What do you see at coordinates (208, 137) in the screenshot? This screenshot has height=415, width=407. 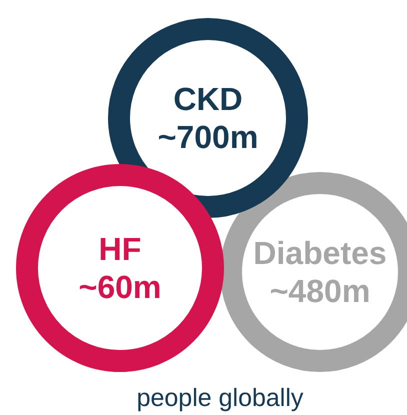 I see `data-label: ~700m` at bounding box center [208, 137].